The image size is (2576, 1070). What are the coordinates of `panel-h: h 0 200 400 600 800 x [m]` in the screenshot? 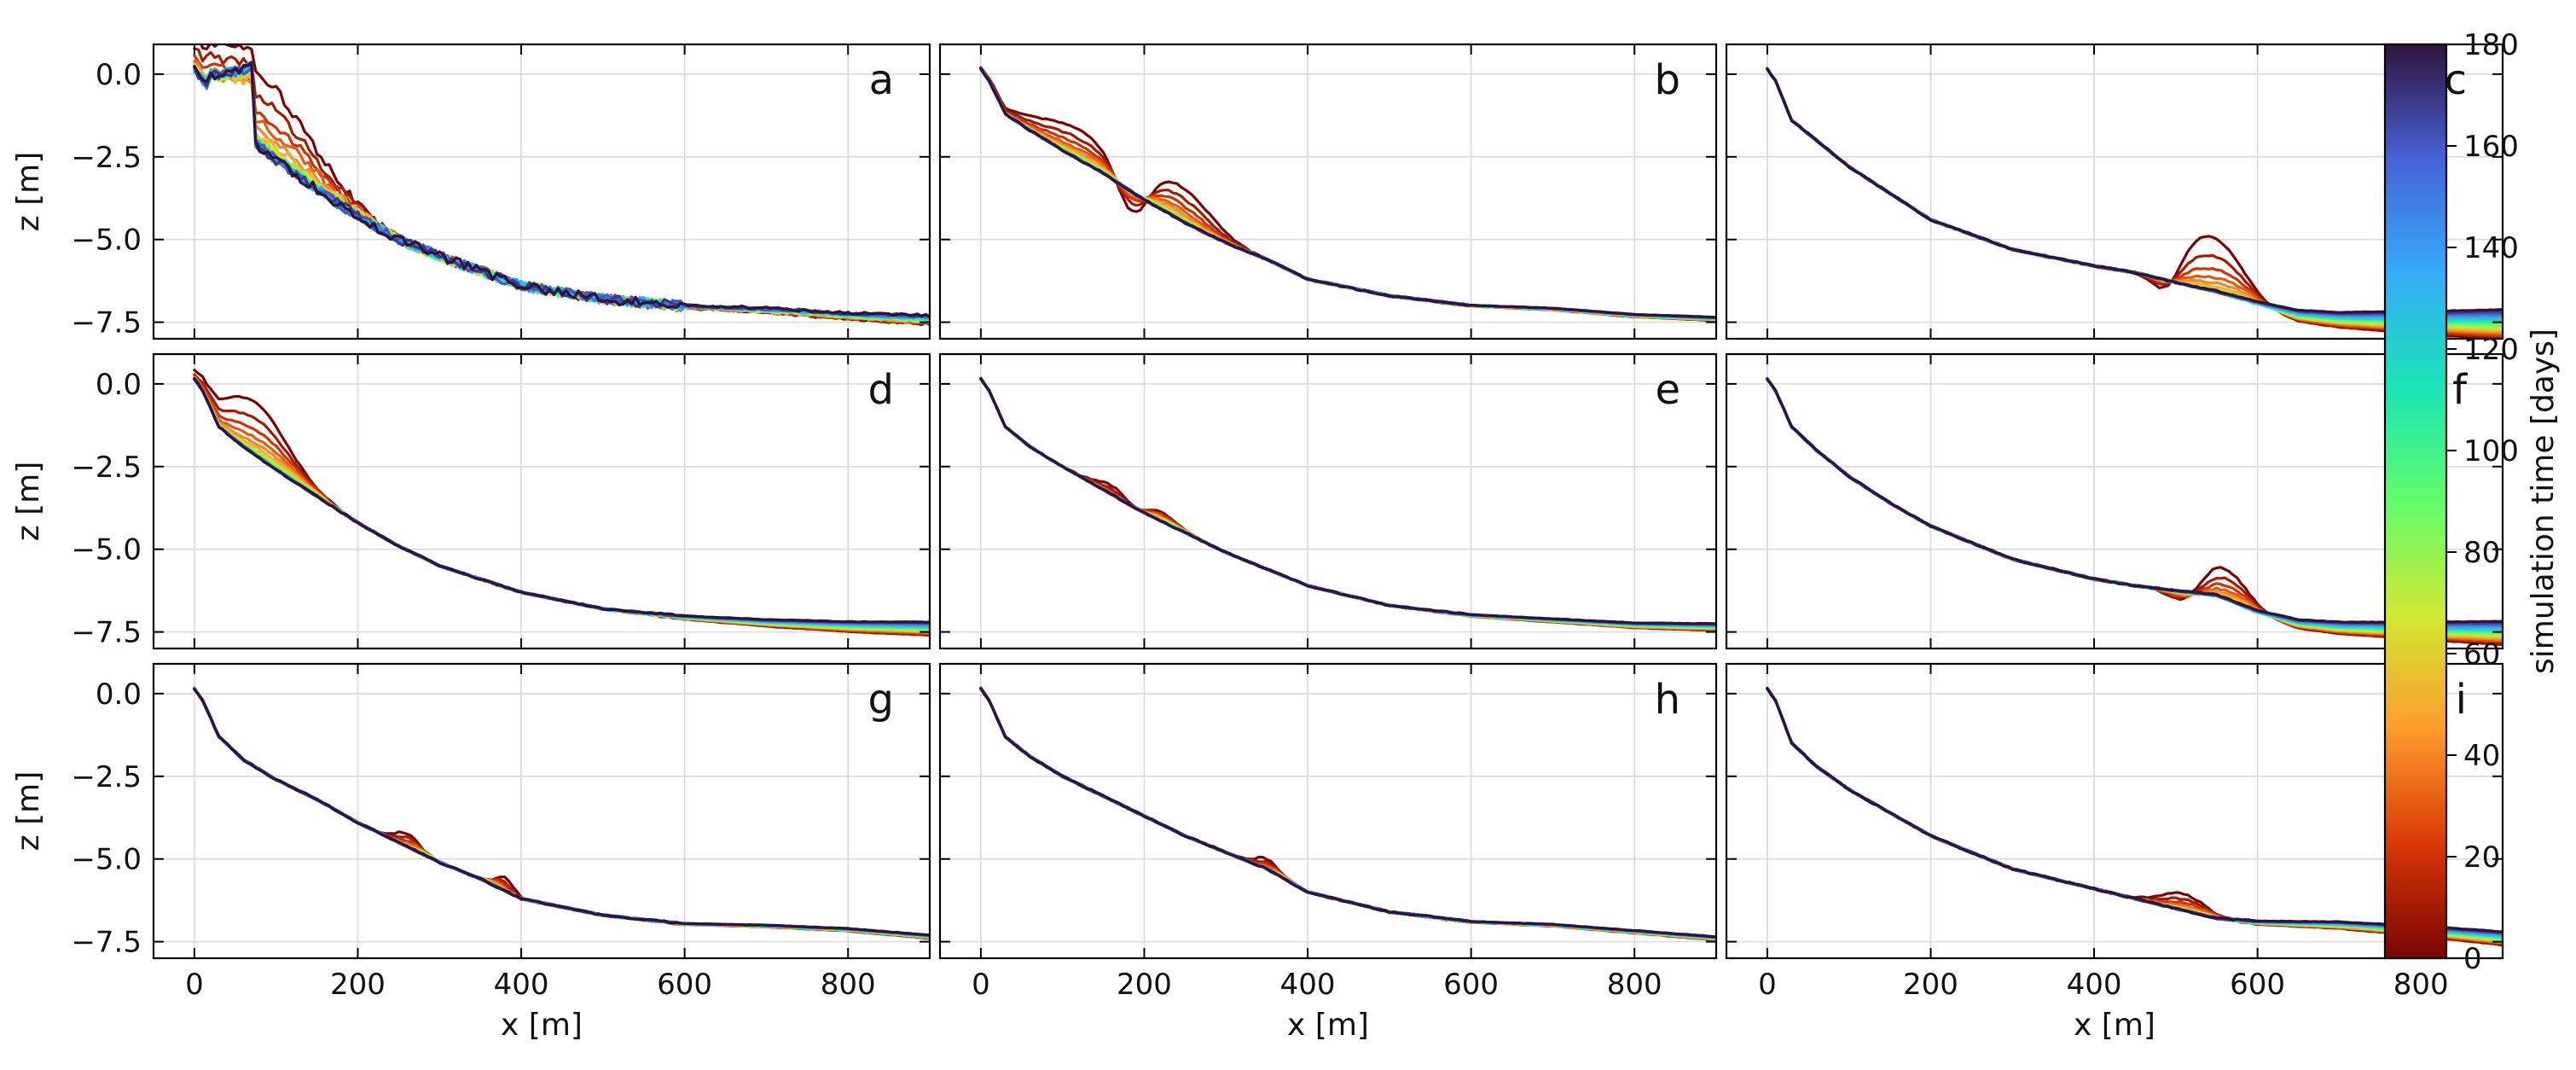 It's located at (1328, 853).